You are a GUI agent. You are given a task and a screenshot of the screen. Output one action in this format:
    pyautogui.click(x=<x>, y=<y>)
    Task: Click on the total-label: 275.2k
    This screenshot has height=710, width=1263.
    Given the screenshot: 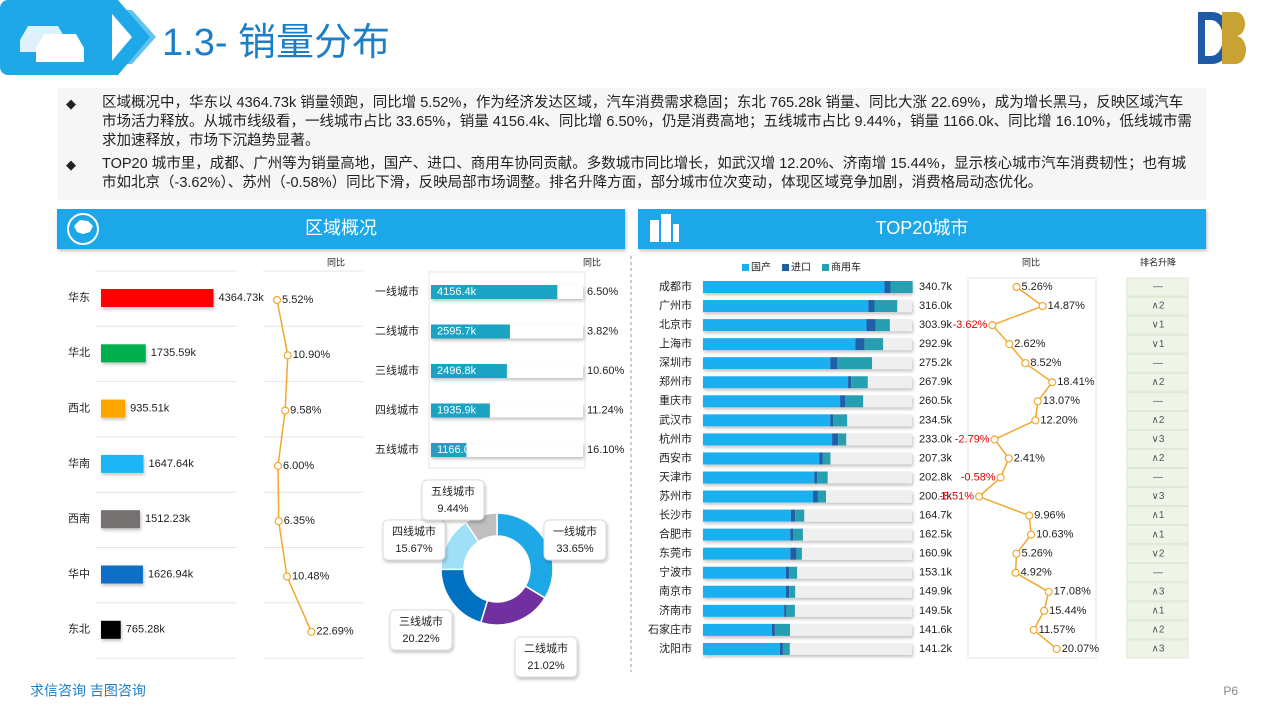 What is the action you would take?
    pyautogui.click(x=936, y=363)
    